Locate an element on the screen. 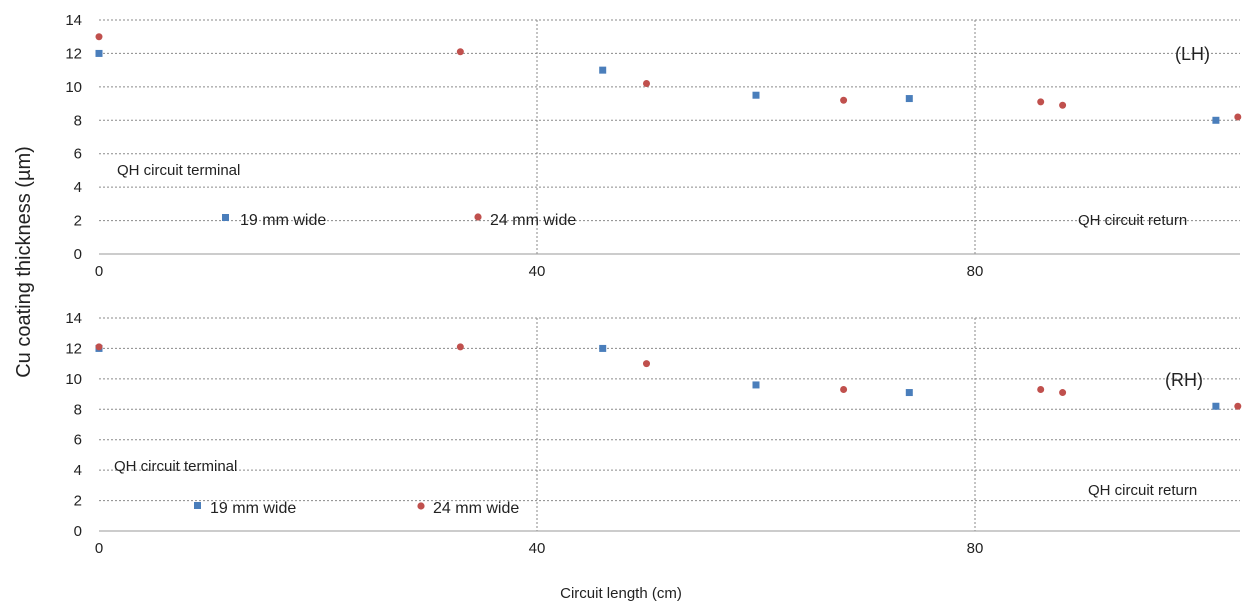  lh-y-tick-label: 10 is located at coordinates (73, 87).